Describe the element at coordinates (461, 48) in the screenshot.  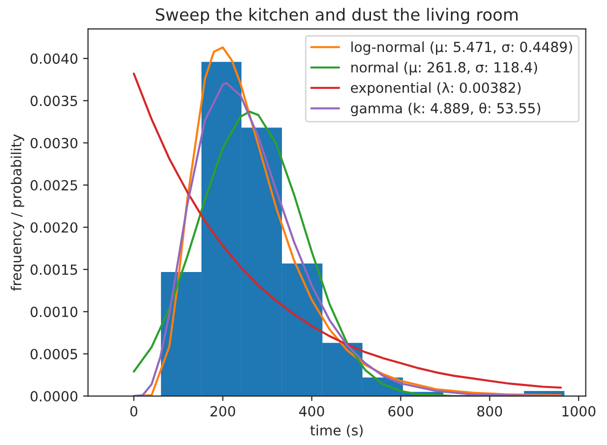
I see `legend-label: log-normal (μ: 5.471, σ: 0.4489)` at that location.